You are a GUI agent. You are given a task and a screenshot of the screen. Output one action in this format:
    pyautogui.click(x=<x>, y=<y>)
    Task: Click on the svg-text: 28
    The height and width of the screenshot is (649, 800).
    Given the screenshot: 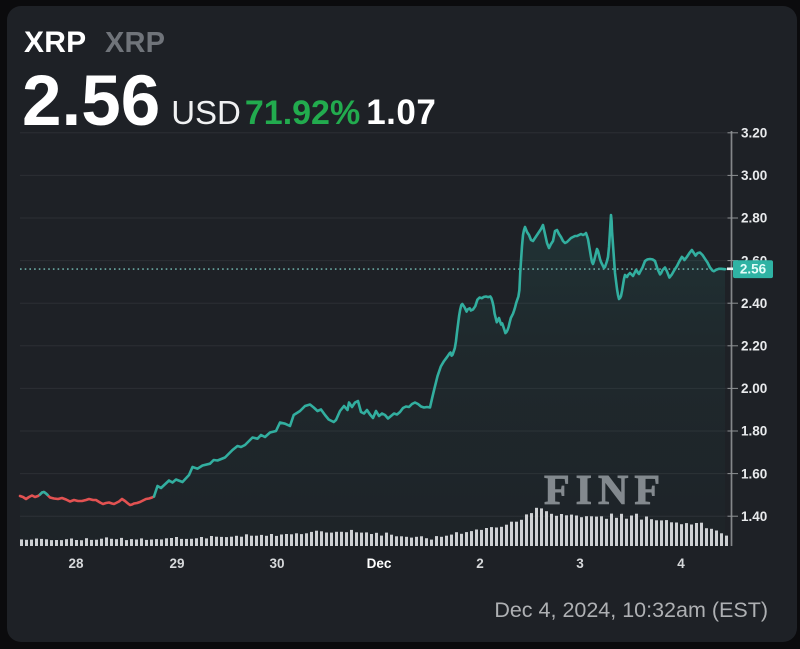 What is the action you would take?
    pyautogui.click(x=76, y=563)
    